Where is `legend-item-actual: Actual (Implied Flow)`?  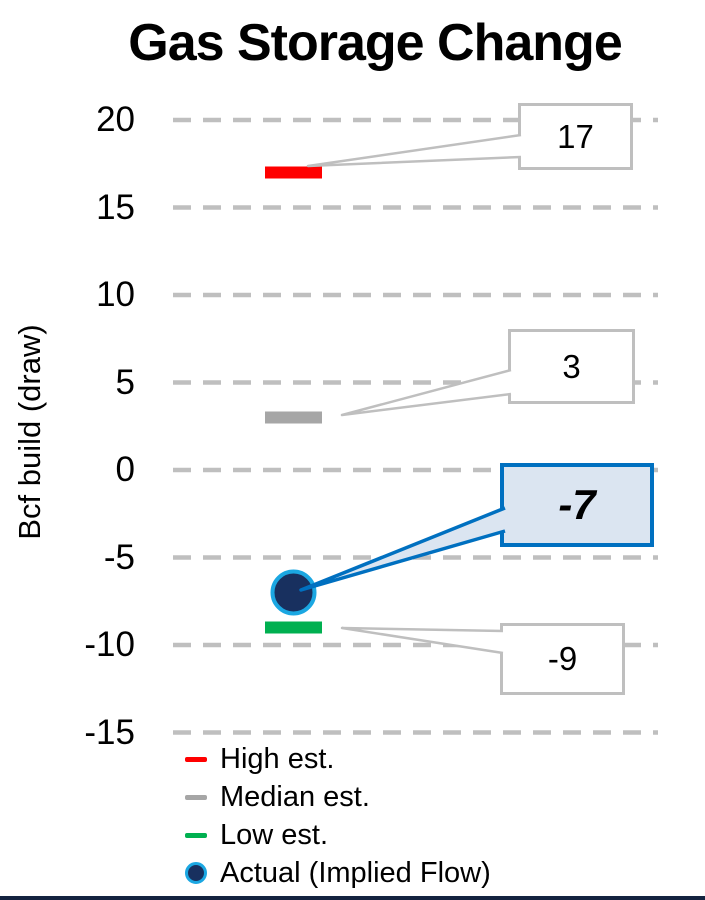
legend-item-actual: Actual (Implied Flow) is located at coordinates (338, 873).